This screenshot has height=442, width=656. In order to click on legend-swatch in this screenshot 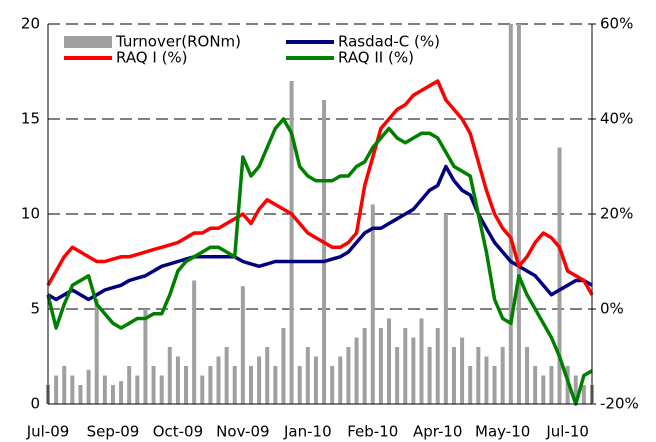, I will do `click(88, 42)`.